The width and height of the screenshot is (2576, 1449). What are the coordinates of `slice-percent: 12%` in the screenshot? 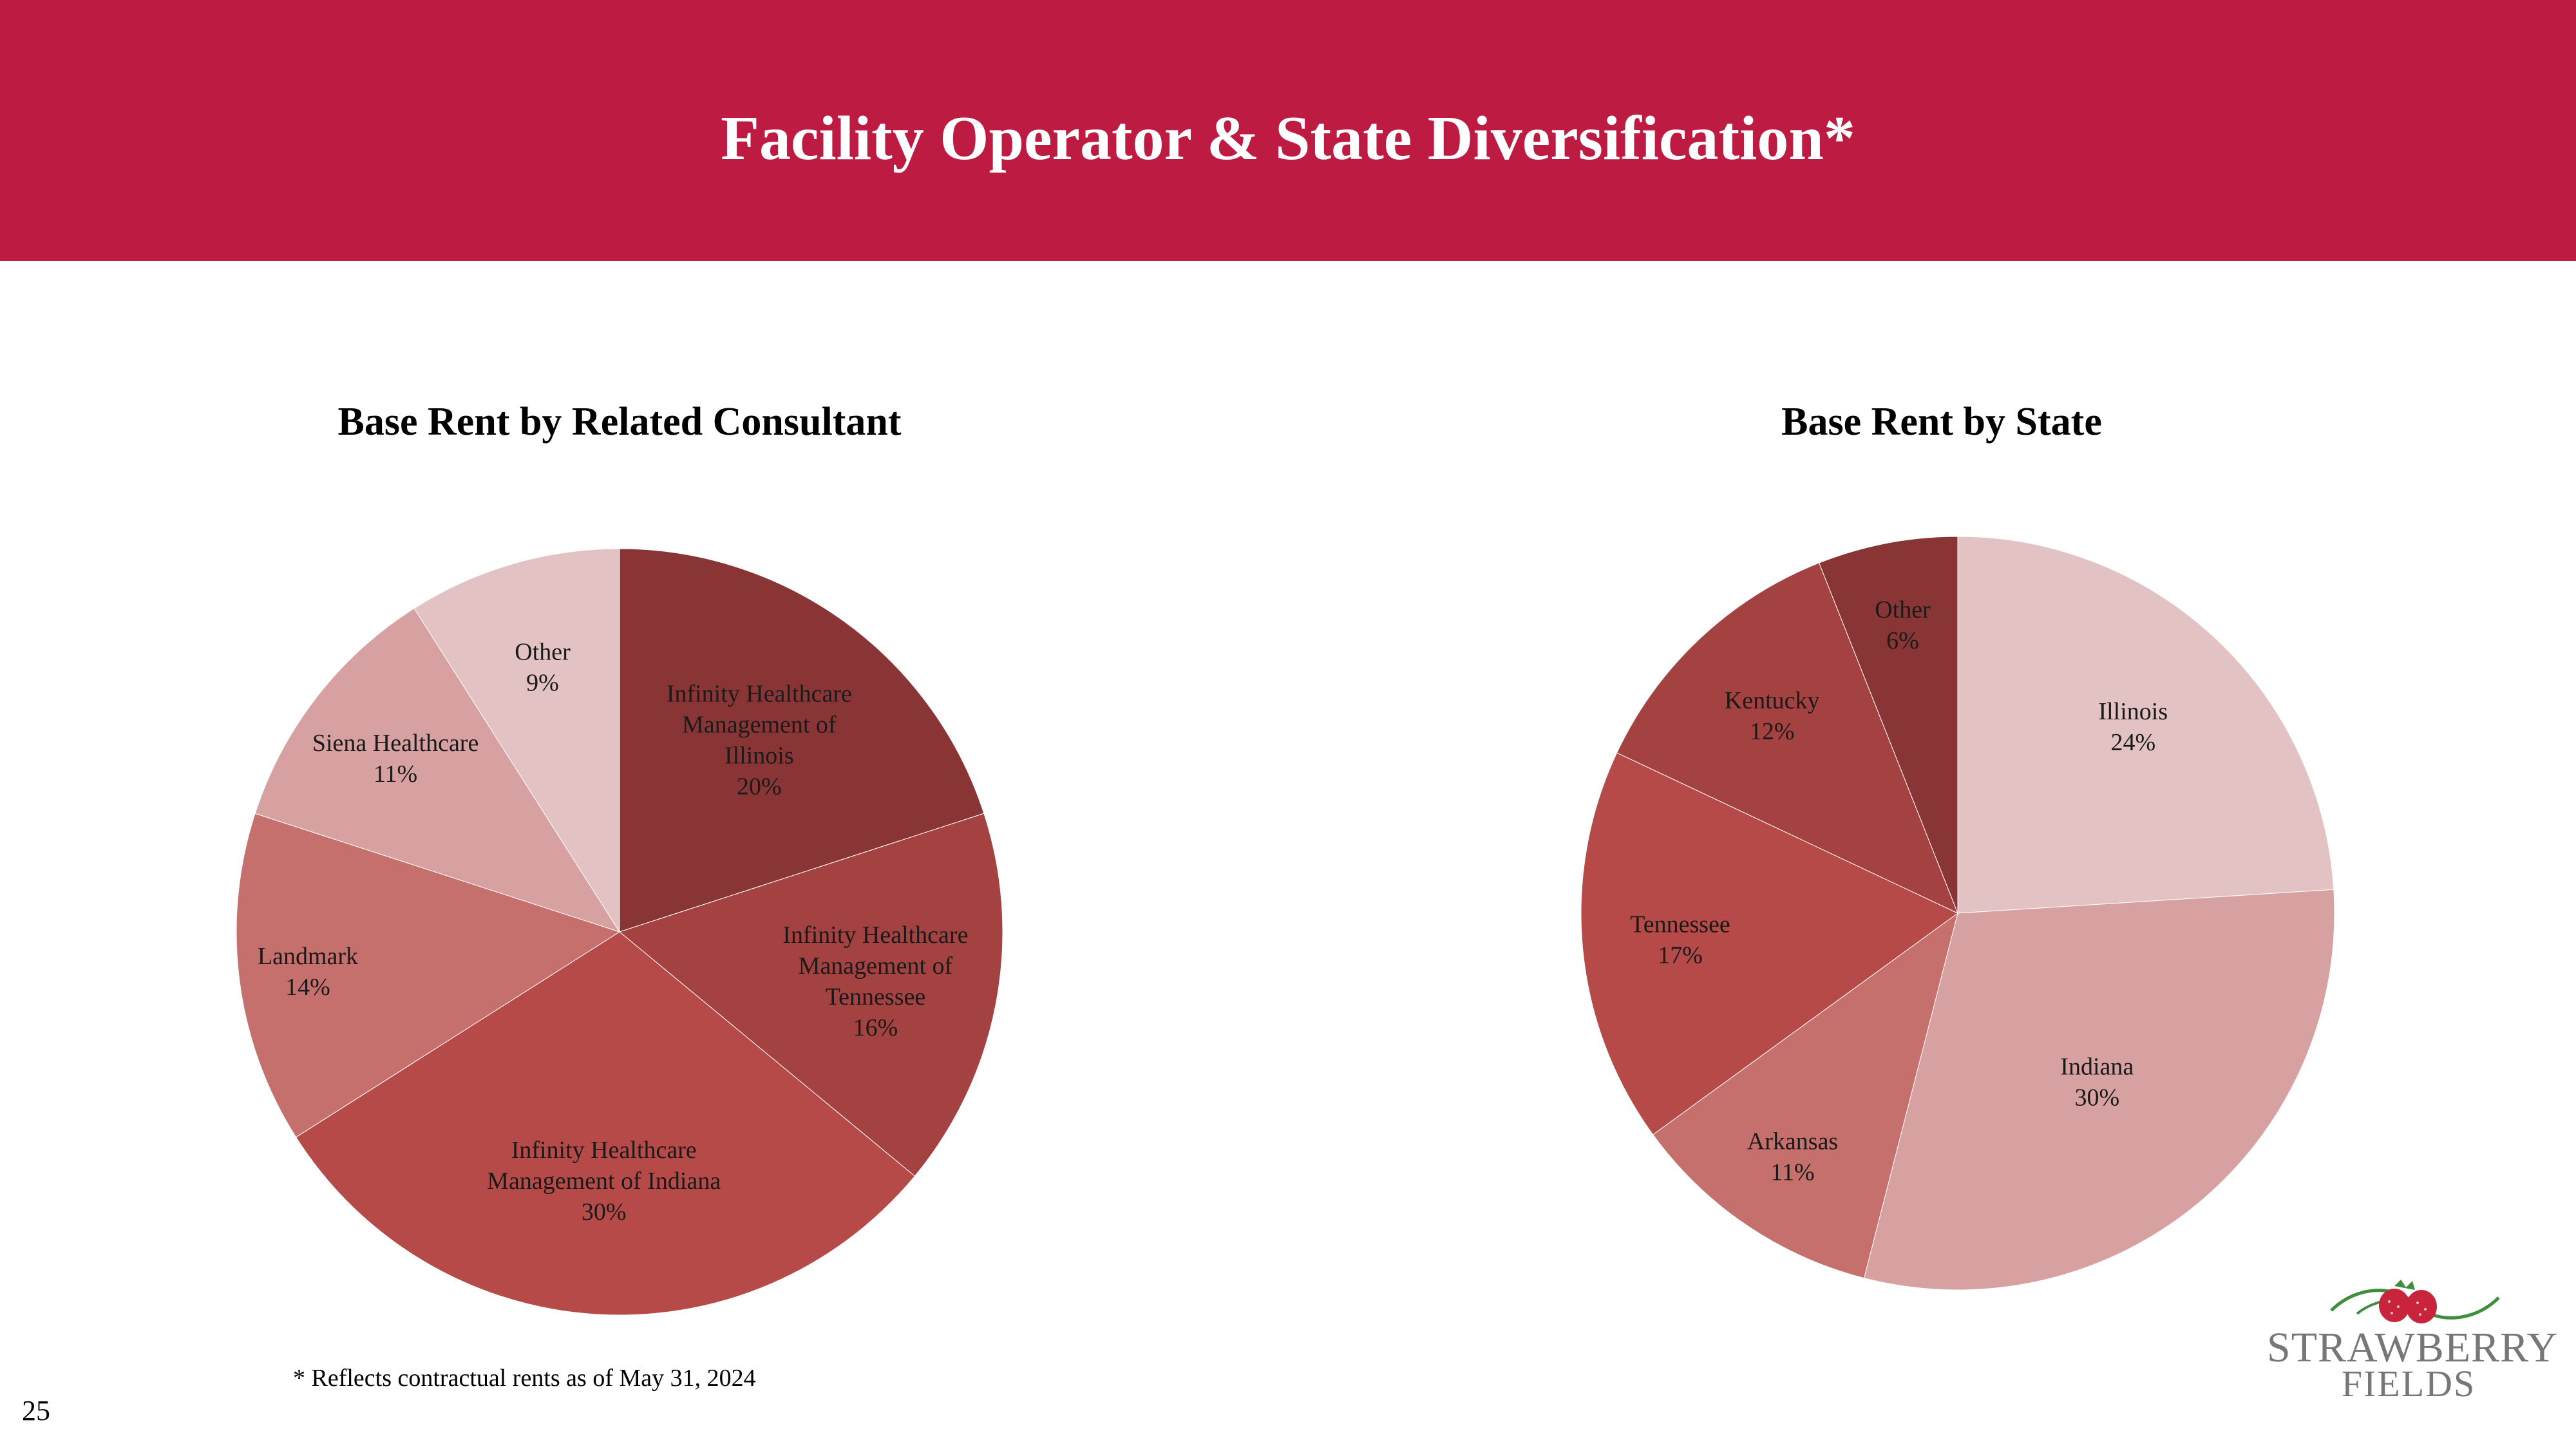 It's located at (1772, 731).